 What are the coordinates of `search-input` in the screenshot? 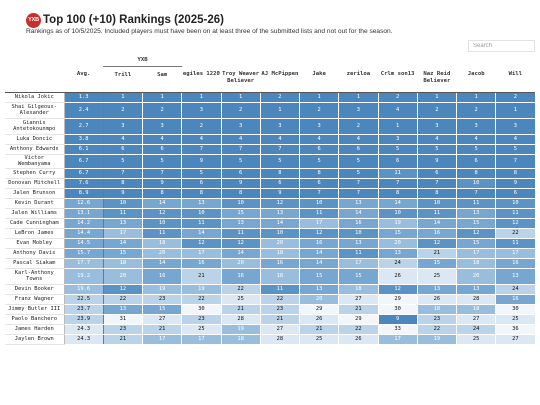 It's located at (501, 46).